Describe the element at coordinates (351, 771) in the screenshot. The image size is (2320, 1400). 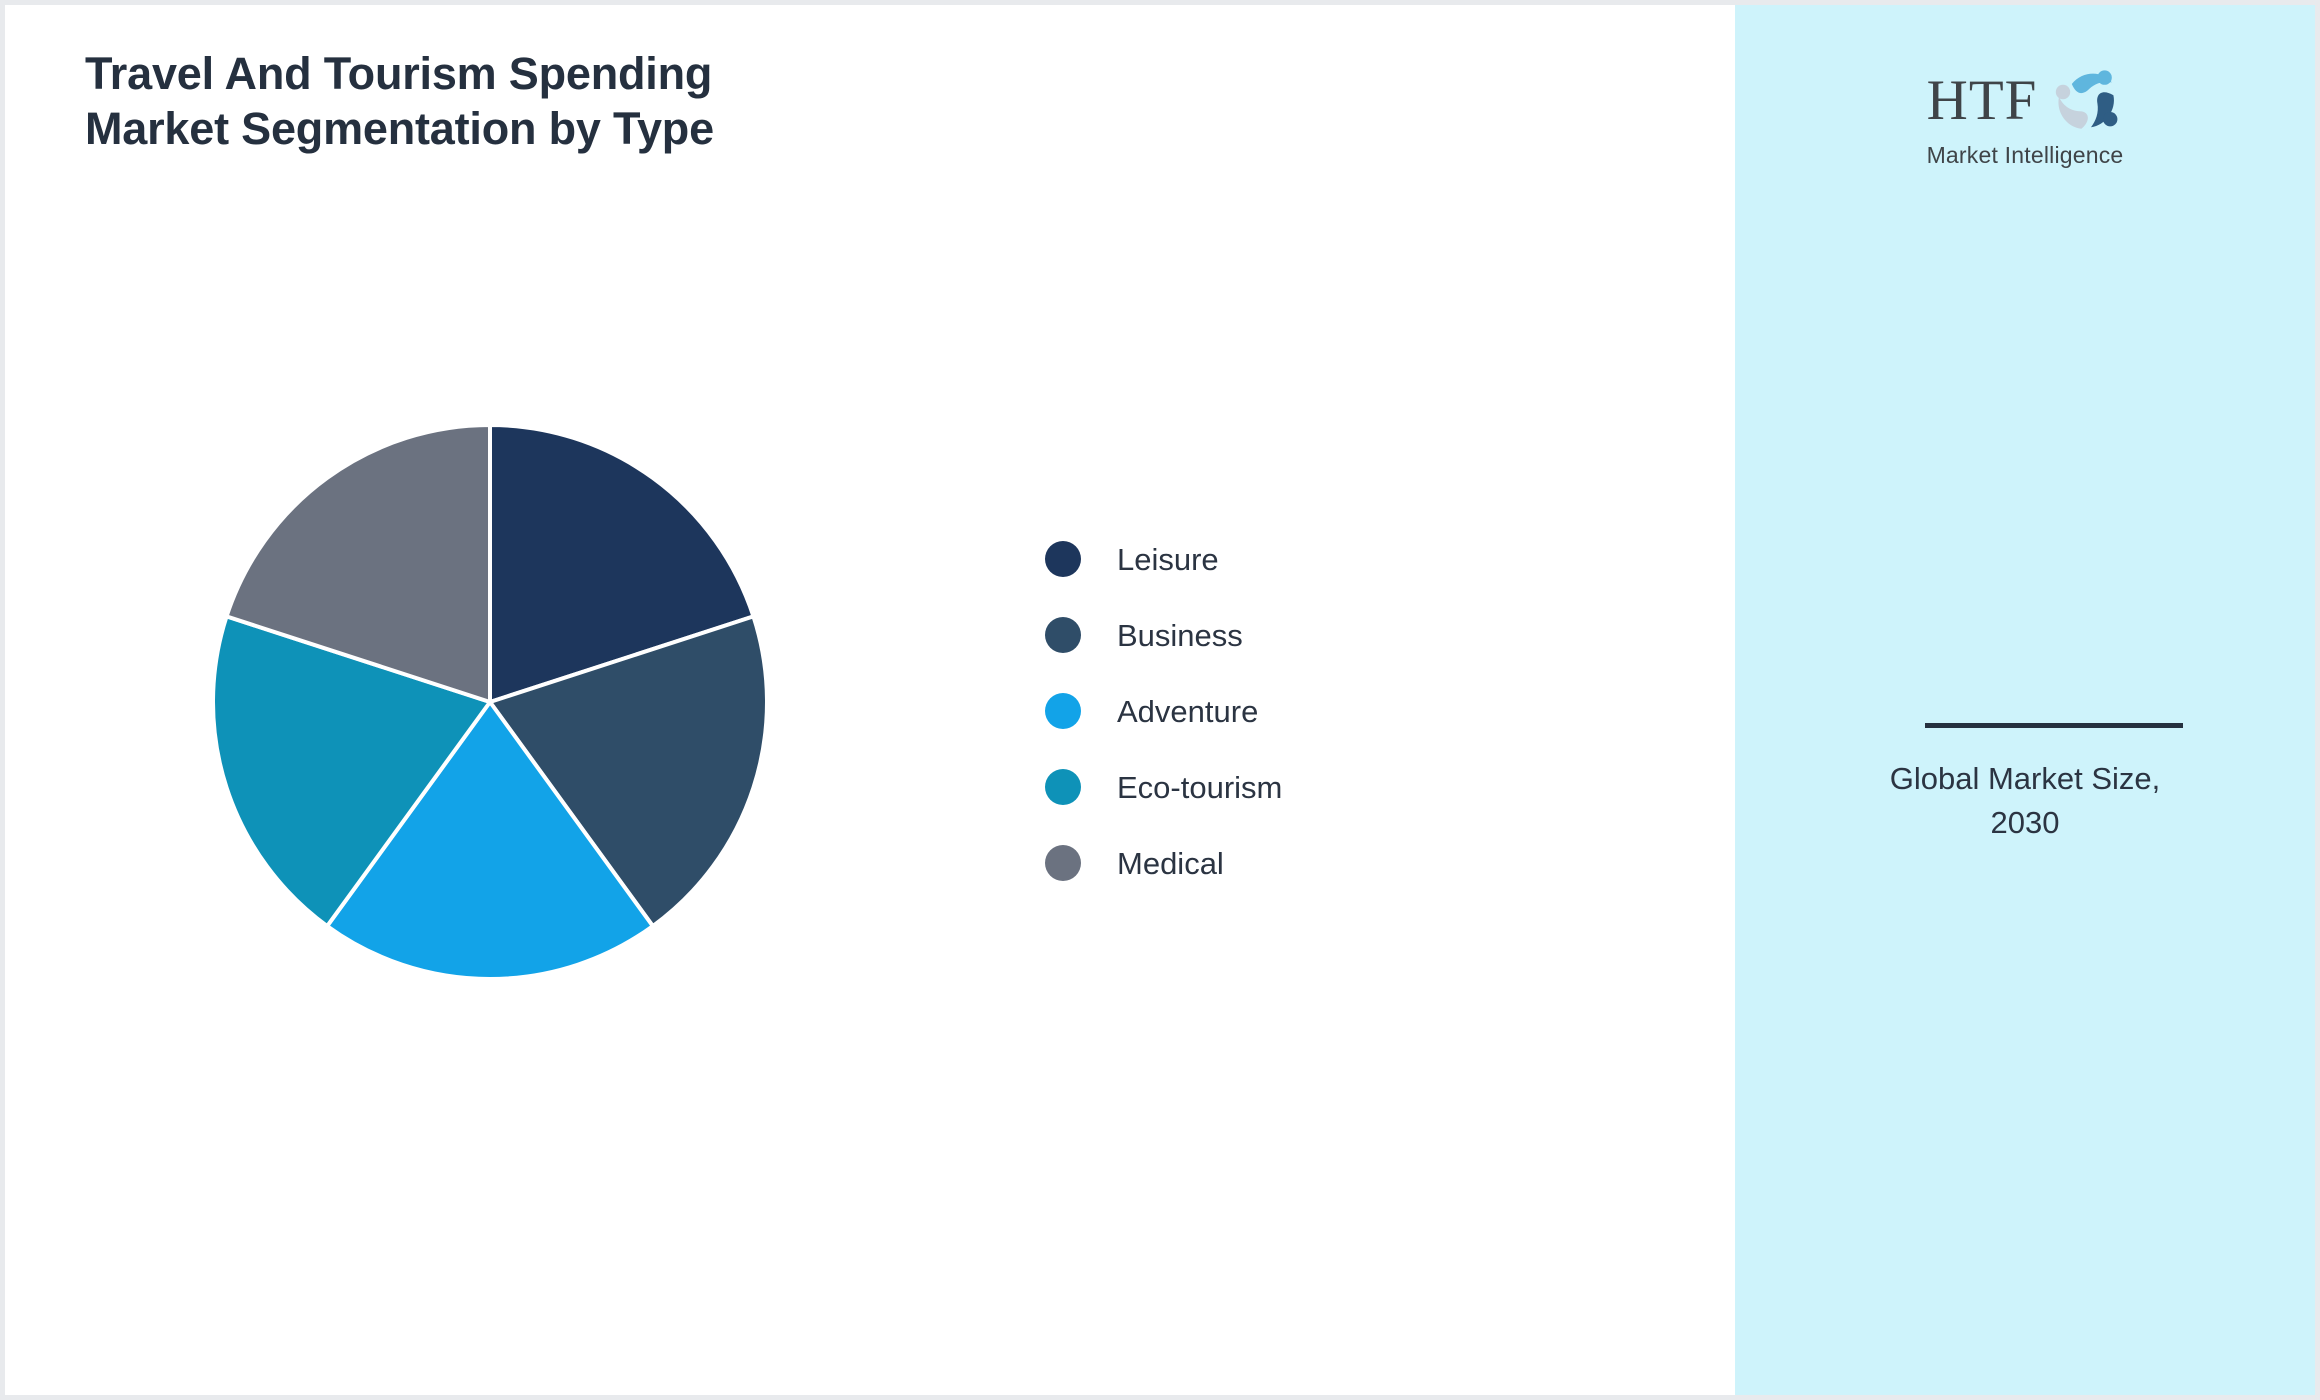
I see `pie-slice-eco-tourism` at that location.